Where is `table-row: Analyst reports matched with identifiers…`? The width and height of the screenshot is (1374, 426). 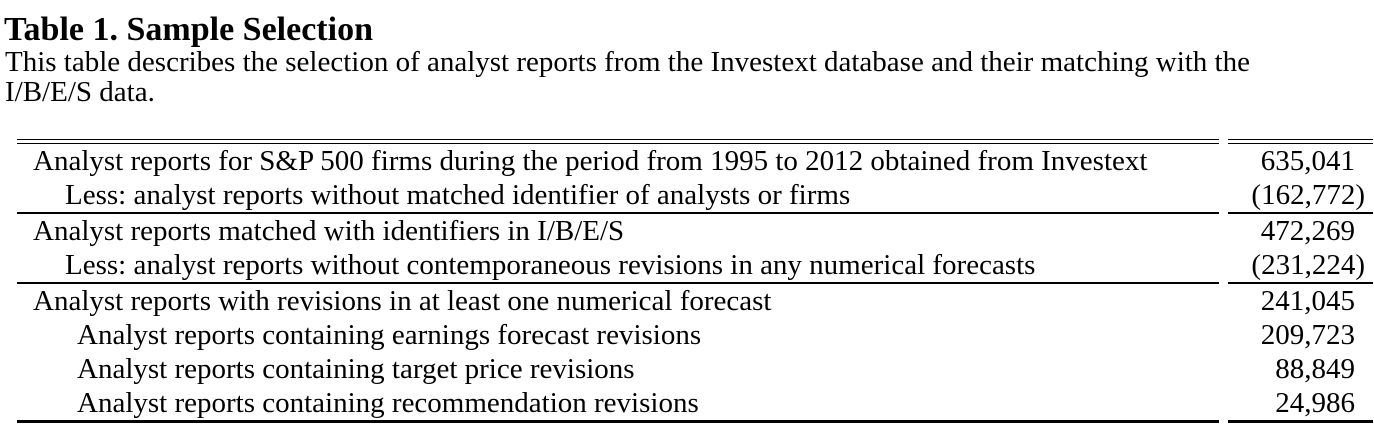
table-row: Analyst reports matched with identifiers… is located at coordinates (695, 231).